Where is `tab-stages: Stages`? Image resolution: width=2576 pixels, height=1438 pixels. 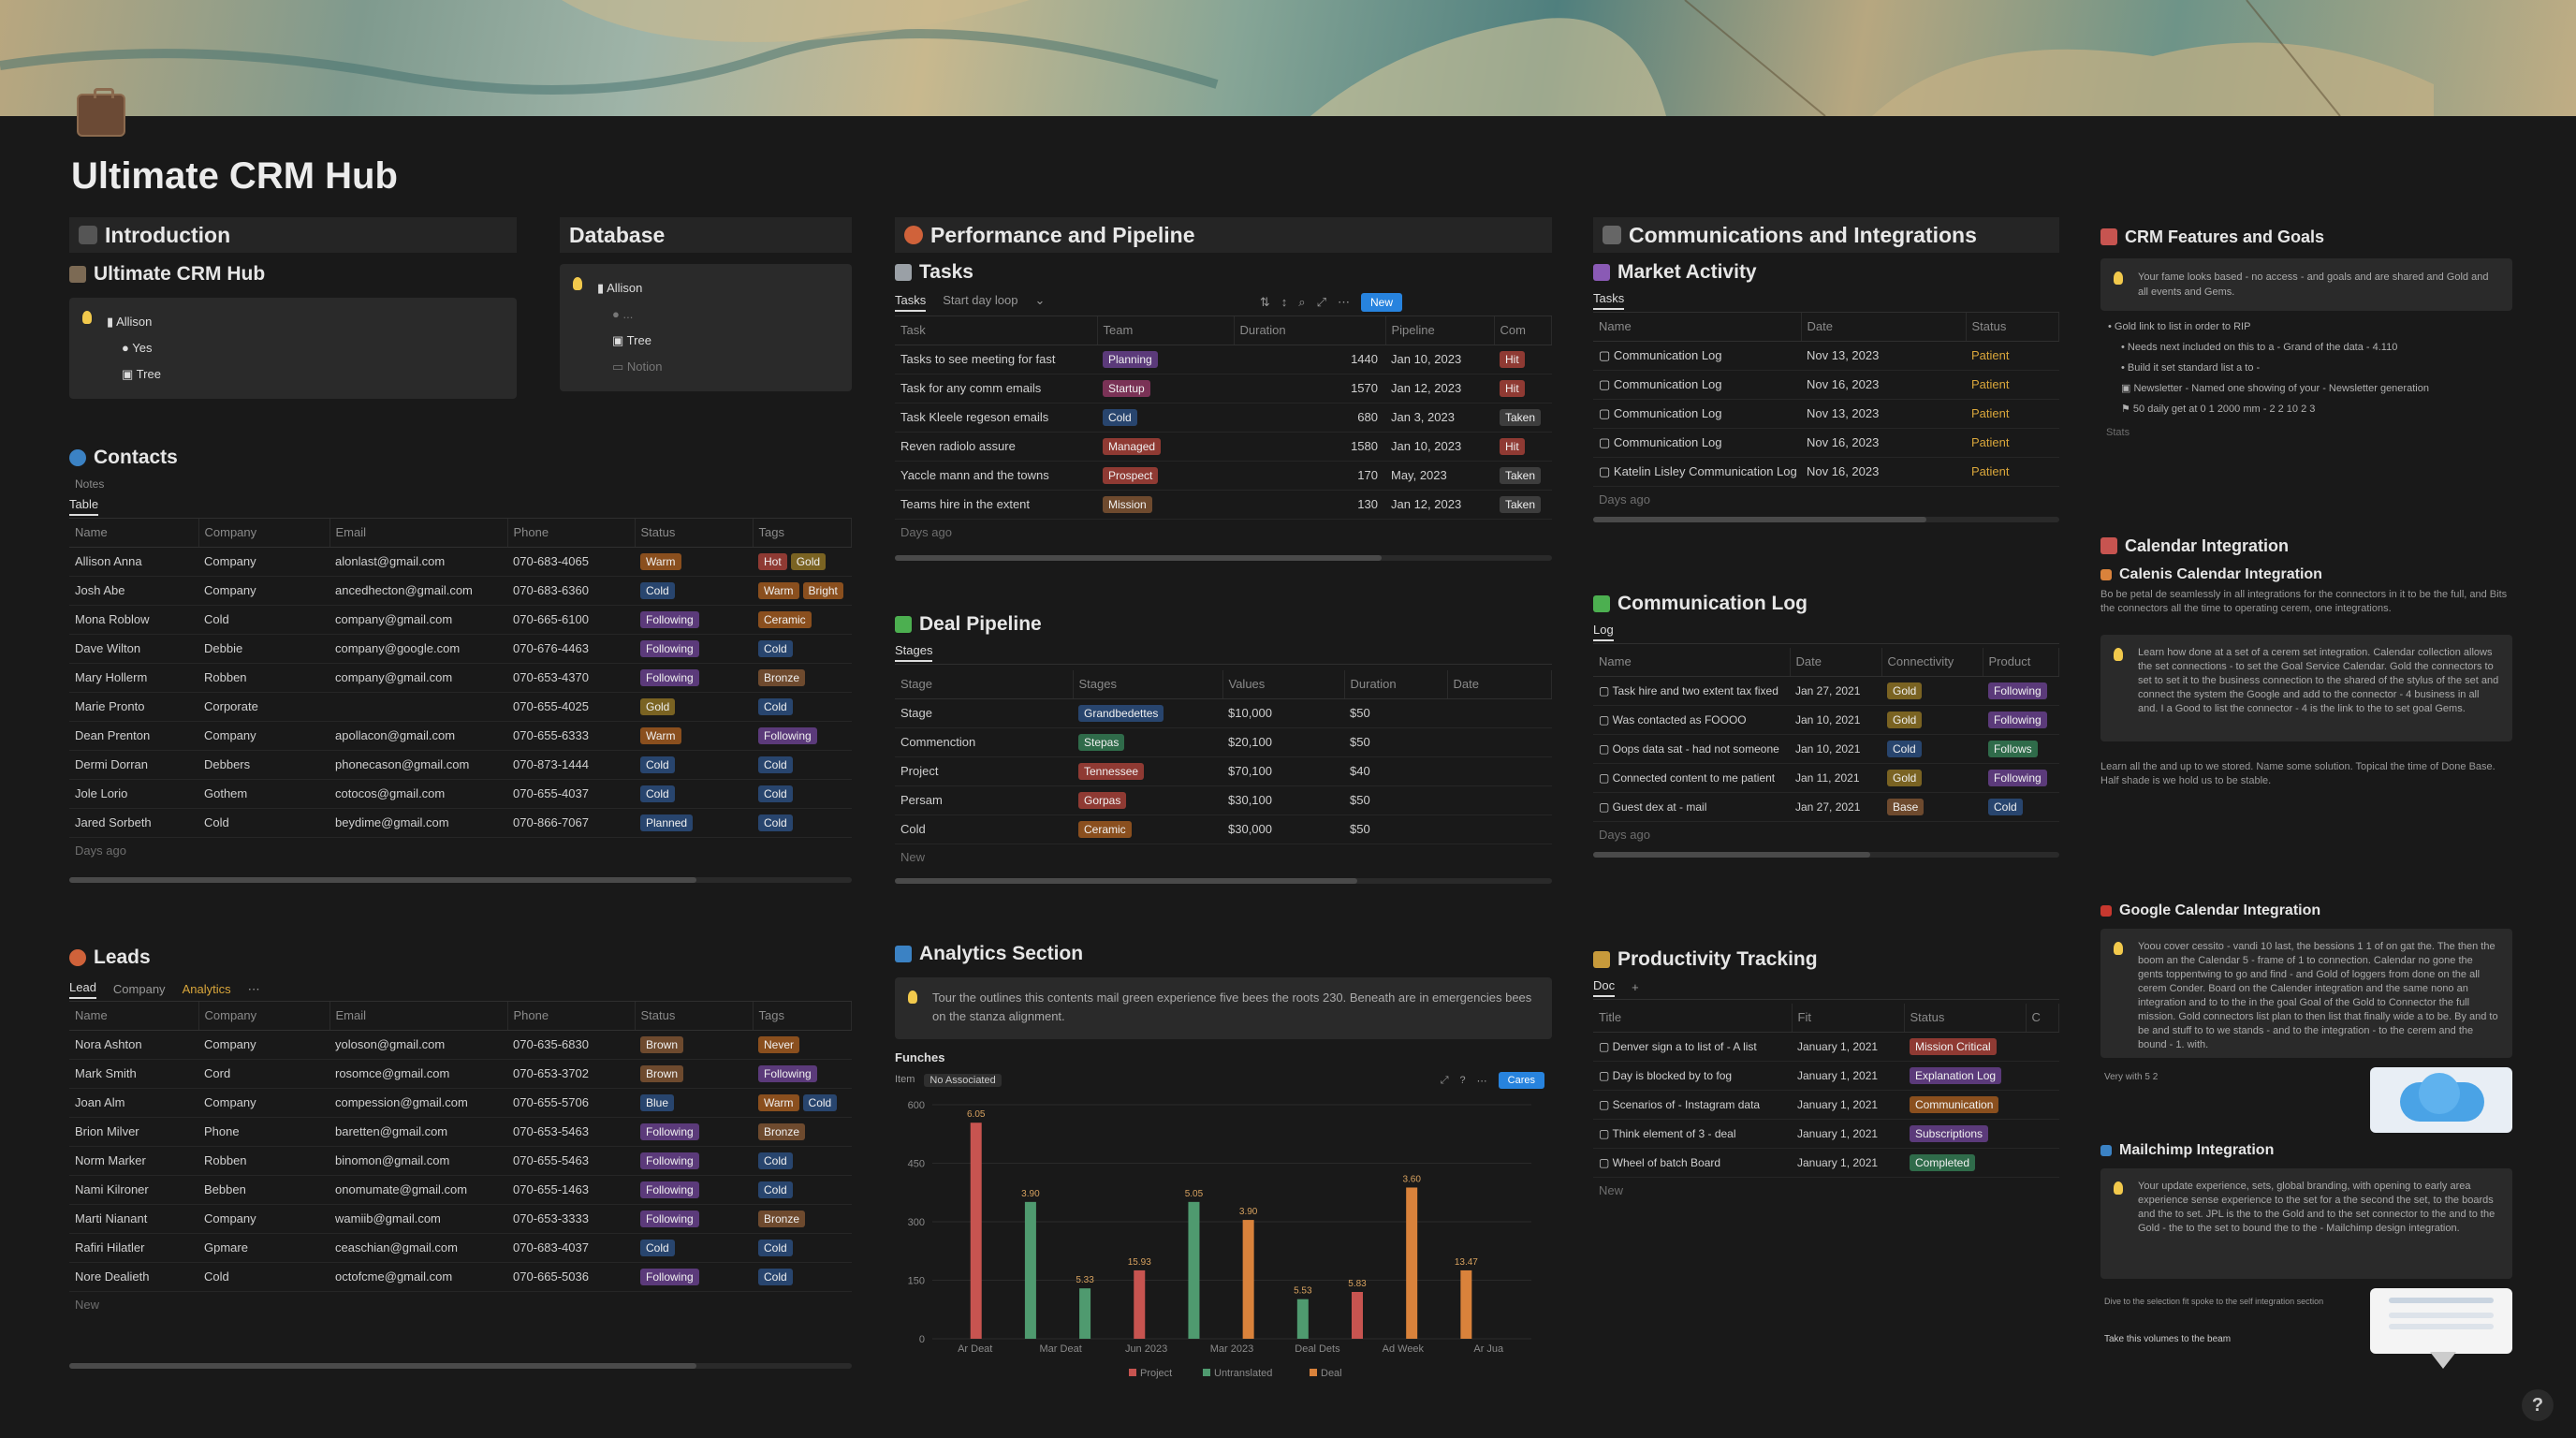
tab-stages: Stages is located at coordinates (914, 652).